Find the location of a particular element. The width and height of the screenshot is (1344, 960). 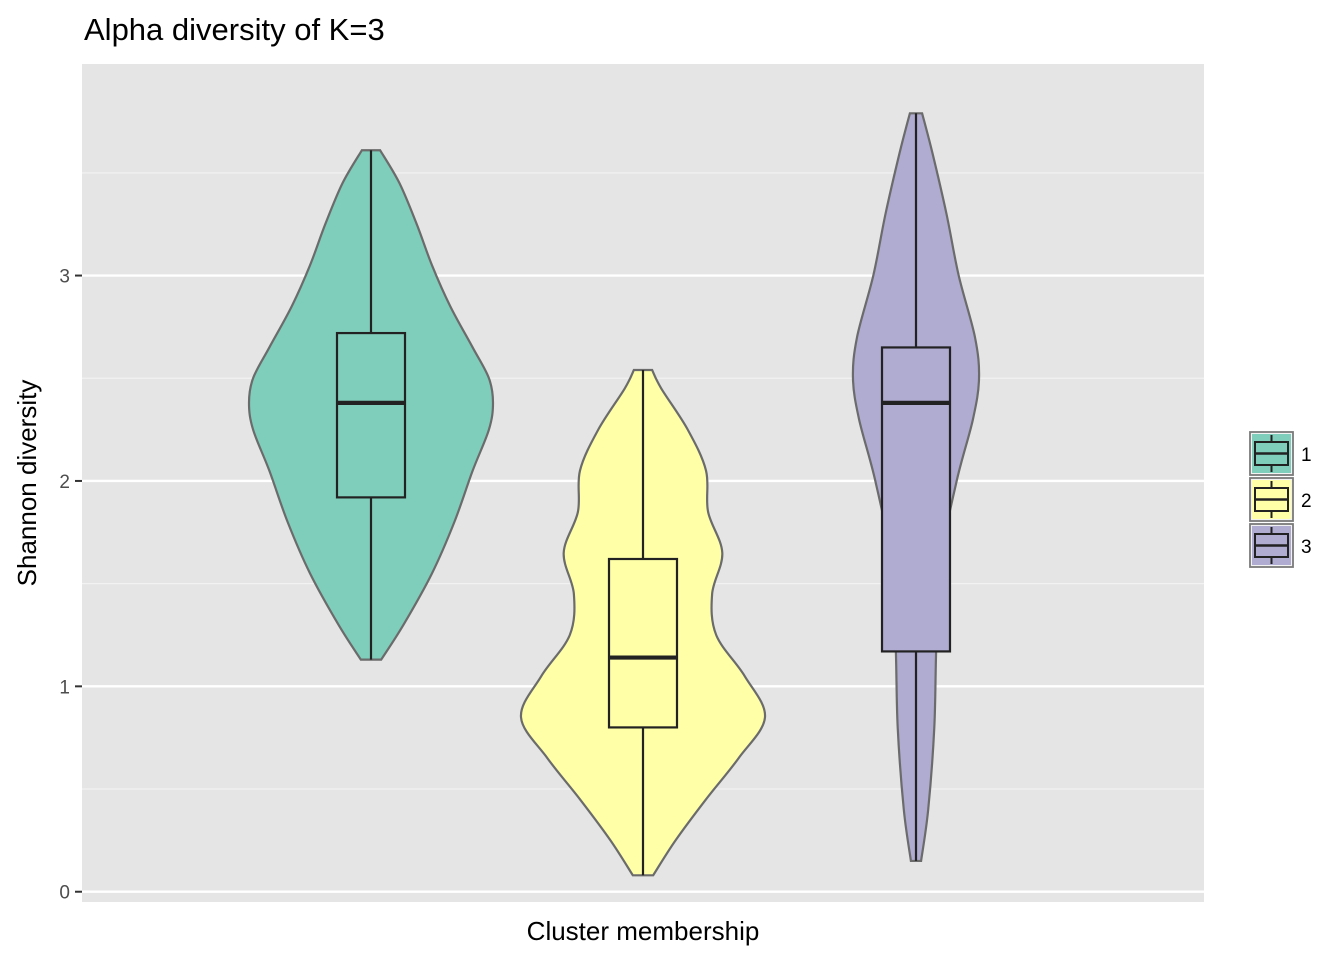

chart-title: Alpha diversity of K=3 is located at coordinates (234, 29).